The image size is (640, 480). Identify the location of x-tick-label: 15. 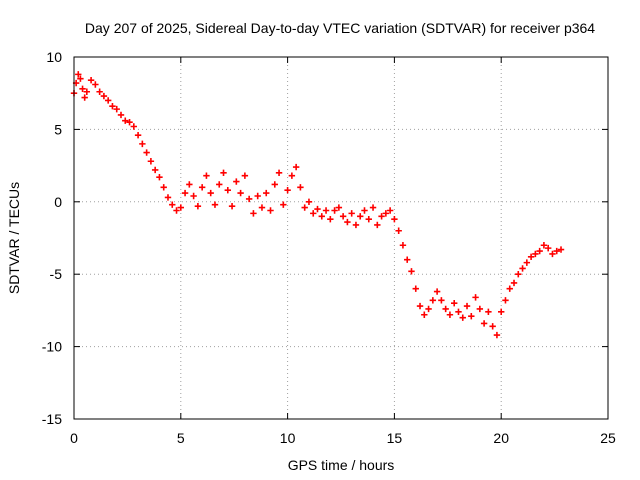
(395, 438).